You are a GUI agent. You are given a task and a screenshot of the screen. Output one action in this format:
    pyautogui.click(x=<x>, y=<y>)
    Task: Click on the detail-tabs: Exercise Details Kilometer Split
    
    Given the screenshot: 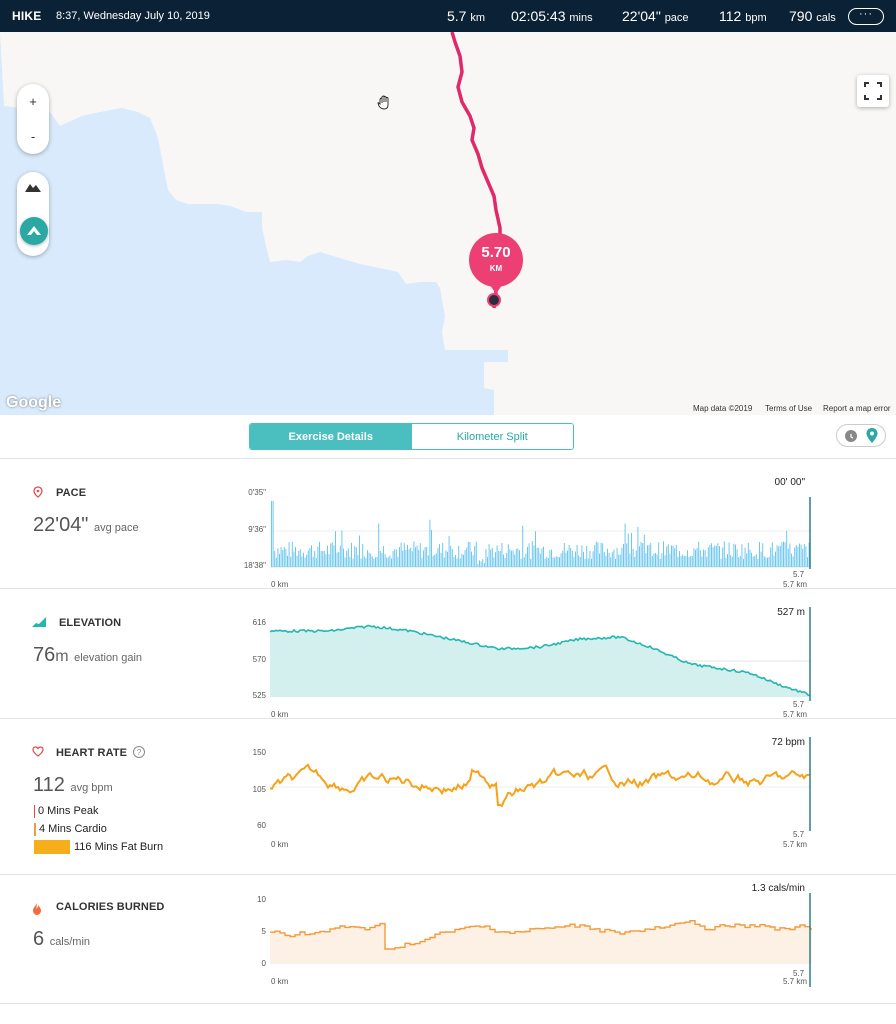 What is the action you would take?
    pyautogui.click(x=411, y=436)
    